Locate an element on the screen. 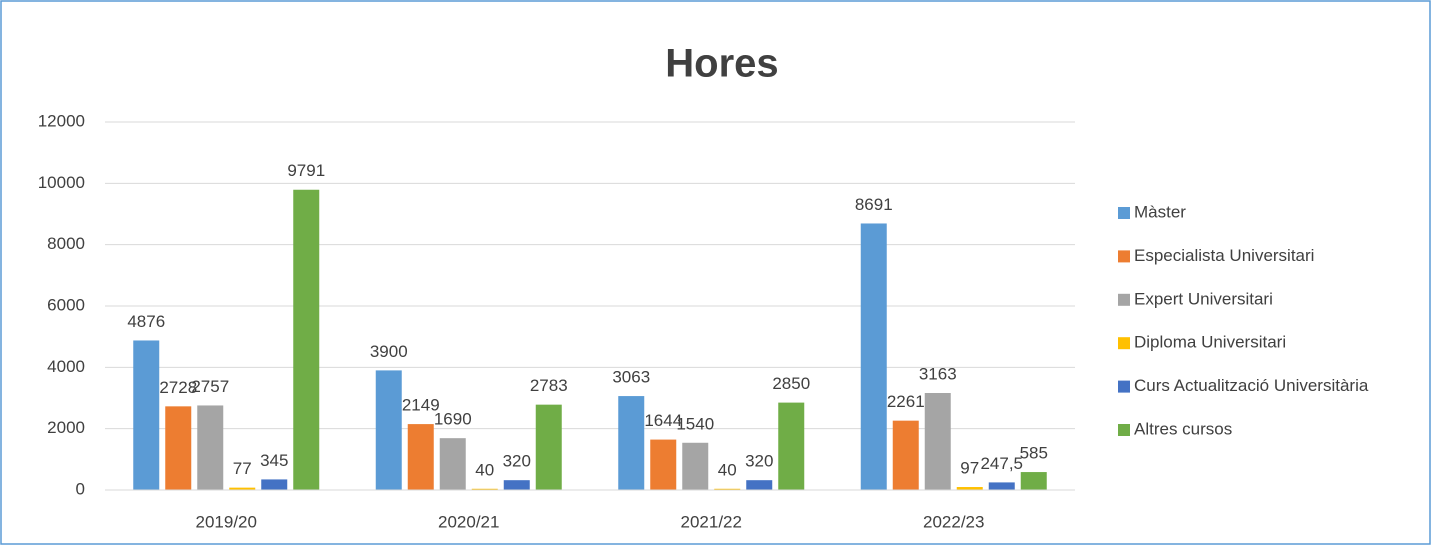 This screenshot has height=545, width=1431. data-label: 2728 is located at coordinates (178, 387).